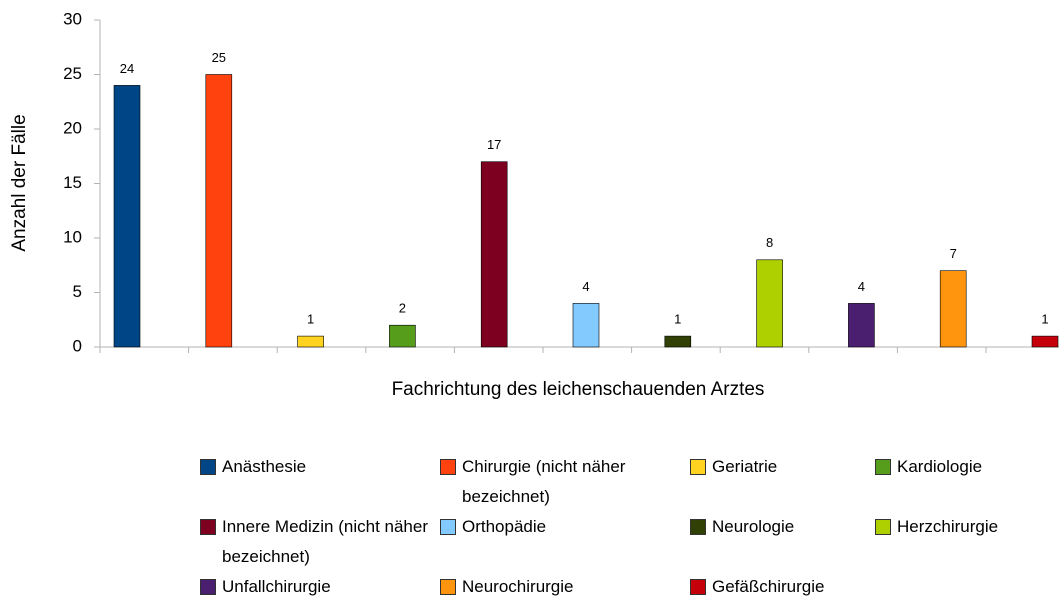 This screenshot has width=1059, height=601. Describe the element at coordinates (544, 481) in the screenshot. I see `legend-label: Chirurgie (nicht näher bezeichnet)` at that location.